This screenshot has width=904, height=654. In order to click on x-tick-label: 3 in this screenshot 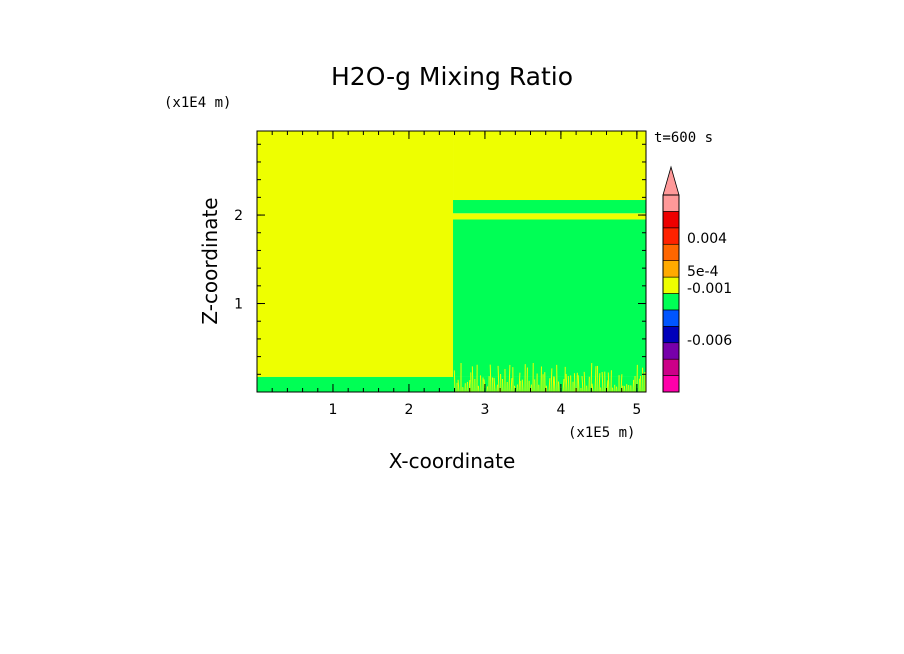, I will do `click(484, 410)`.